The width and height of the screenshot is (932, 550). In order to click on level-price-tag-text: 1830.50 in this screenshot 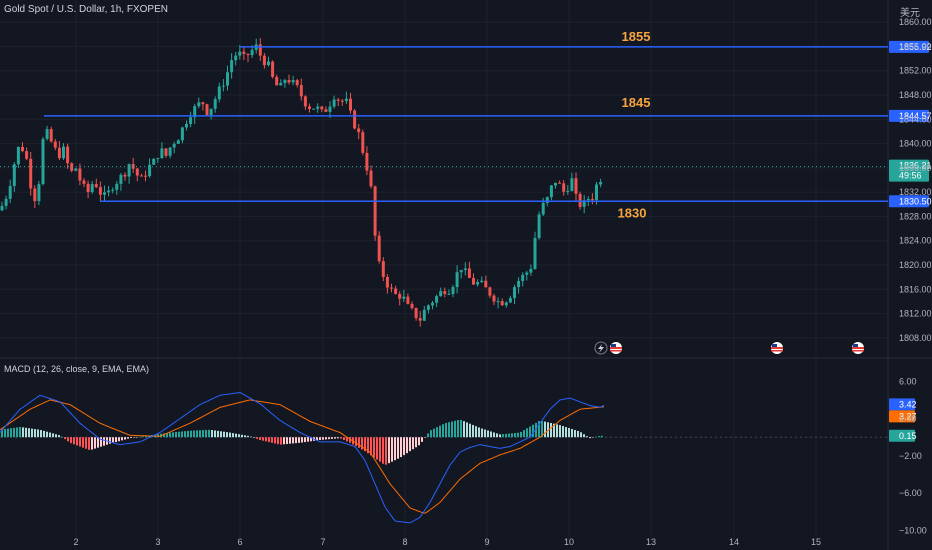, I will do `click(915, 201)`.